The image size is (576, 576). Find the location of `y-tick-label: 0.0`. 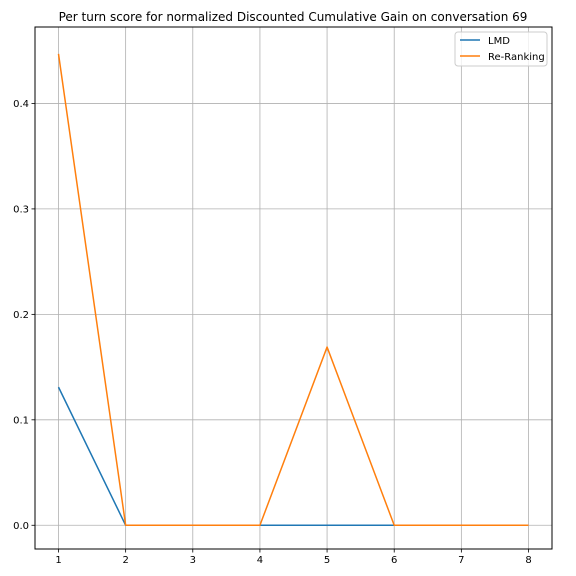

y-tick-label: 0.0 is located at coordinates (21, 526).